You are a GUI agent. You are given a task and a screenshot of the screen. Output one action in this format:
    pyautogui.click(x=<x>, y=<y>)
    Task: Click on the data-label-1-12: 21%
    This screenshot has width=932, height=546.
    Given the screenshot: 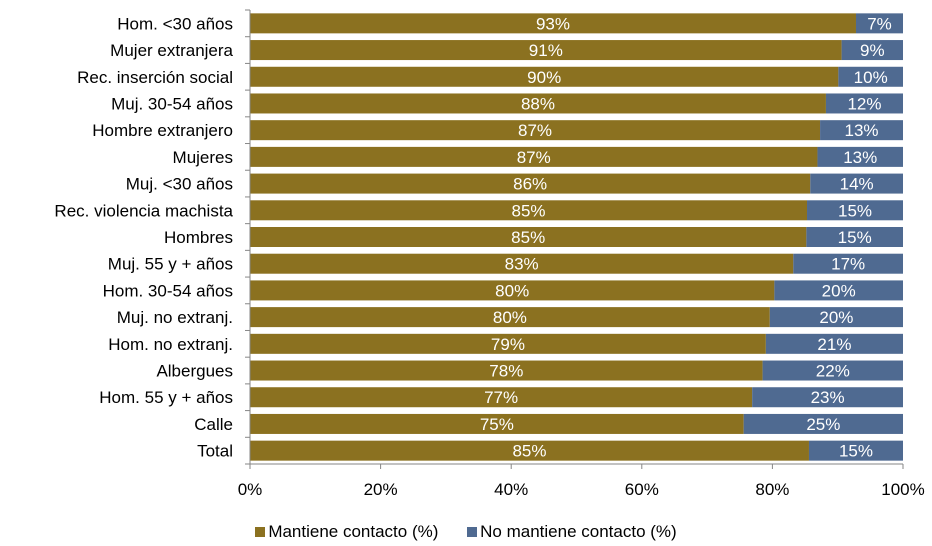 What is the action you would take?
    pyautogui.click(x=834, y=344)
    